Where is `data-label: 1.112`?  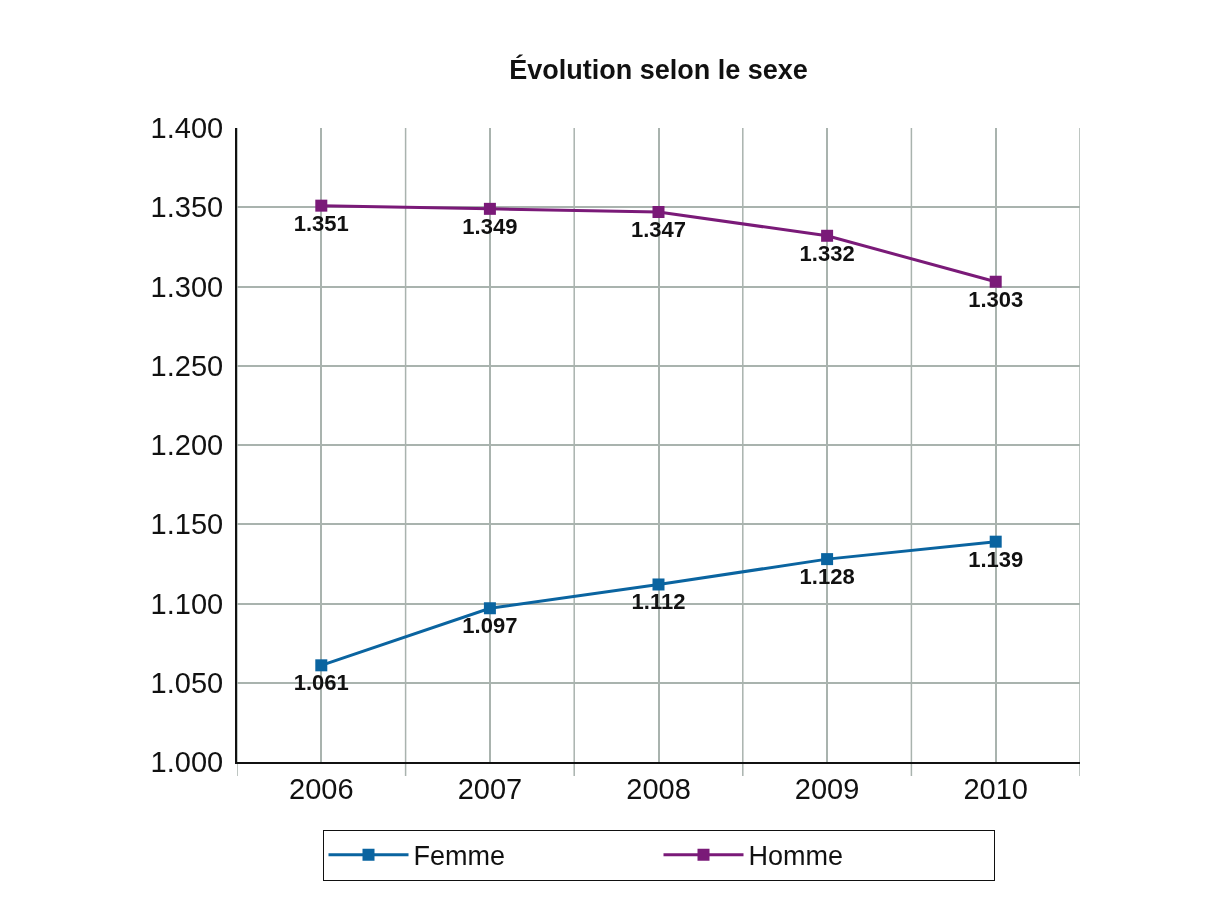
data-label: 1.112 is located at coordinates (658, 602).